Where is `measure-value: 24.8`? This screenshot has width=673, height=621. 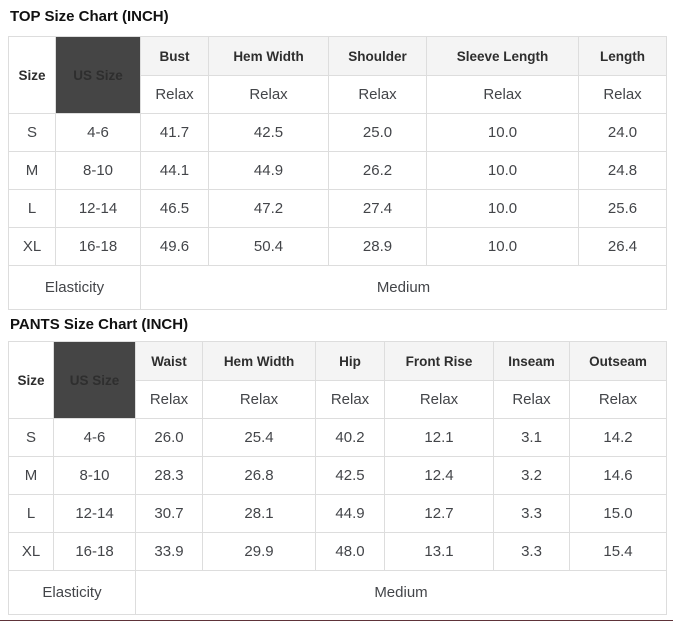
measure-value: 24.8 is located at coordinates (622, 170).